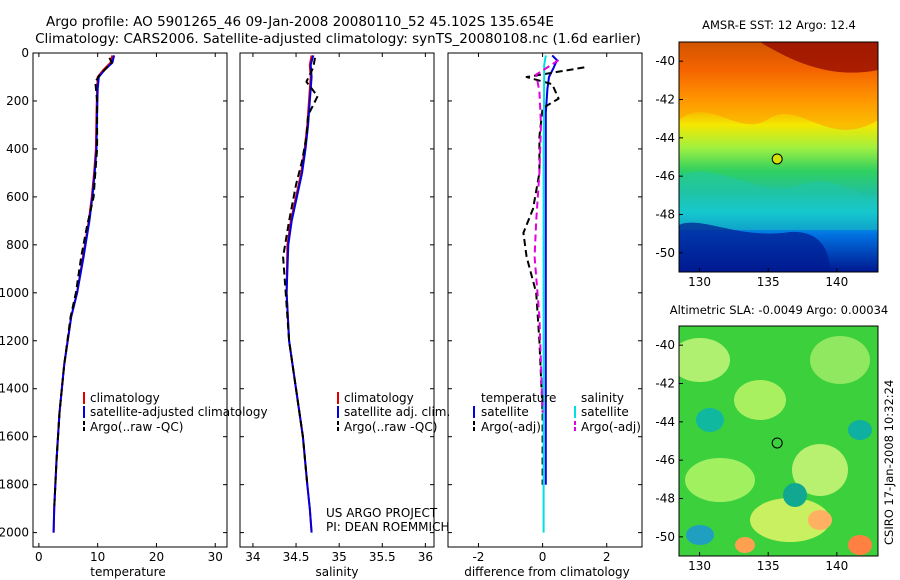  I want to click on y-tick-label: 200, so click(17, 101).